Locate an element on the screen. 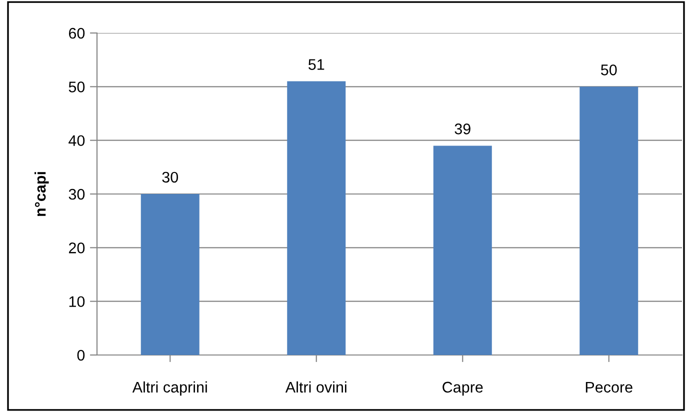  x-tick-label: Altri ovini is located at coordinates (315, 387).